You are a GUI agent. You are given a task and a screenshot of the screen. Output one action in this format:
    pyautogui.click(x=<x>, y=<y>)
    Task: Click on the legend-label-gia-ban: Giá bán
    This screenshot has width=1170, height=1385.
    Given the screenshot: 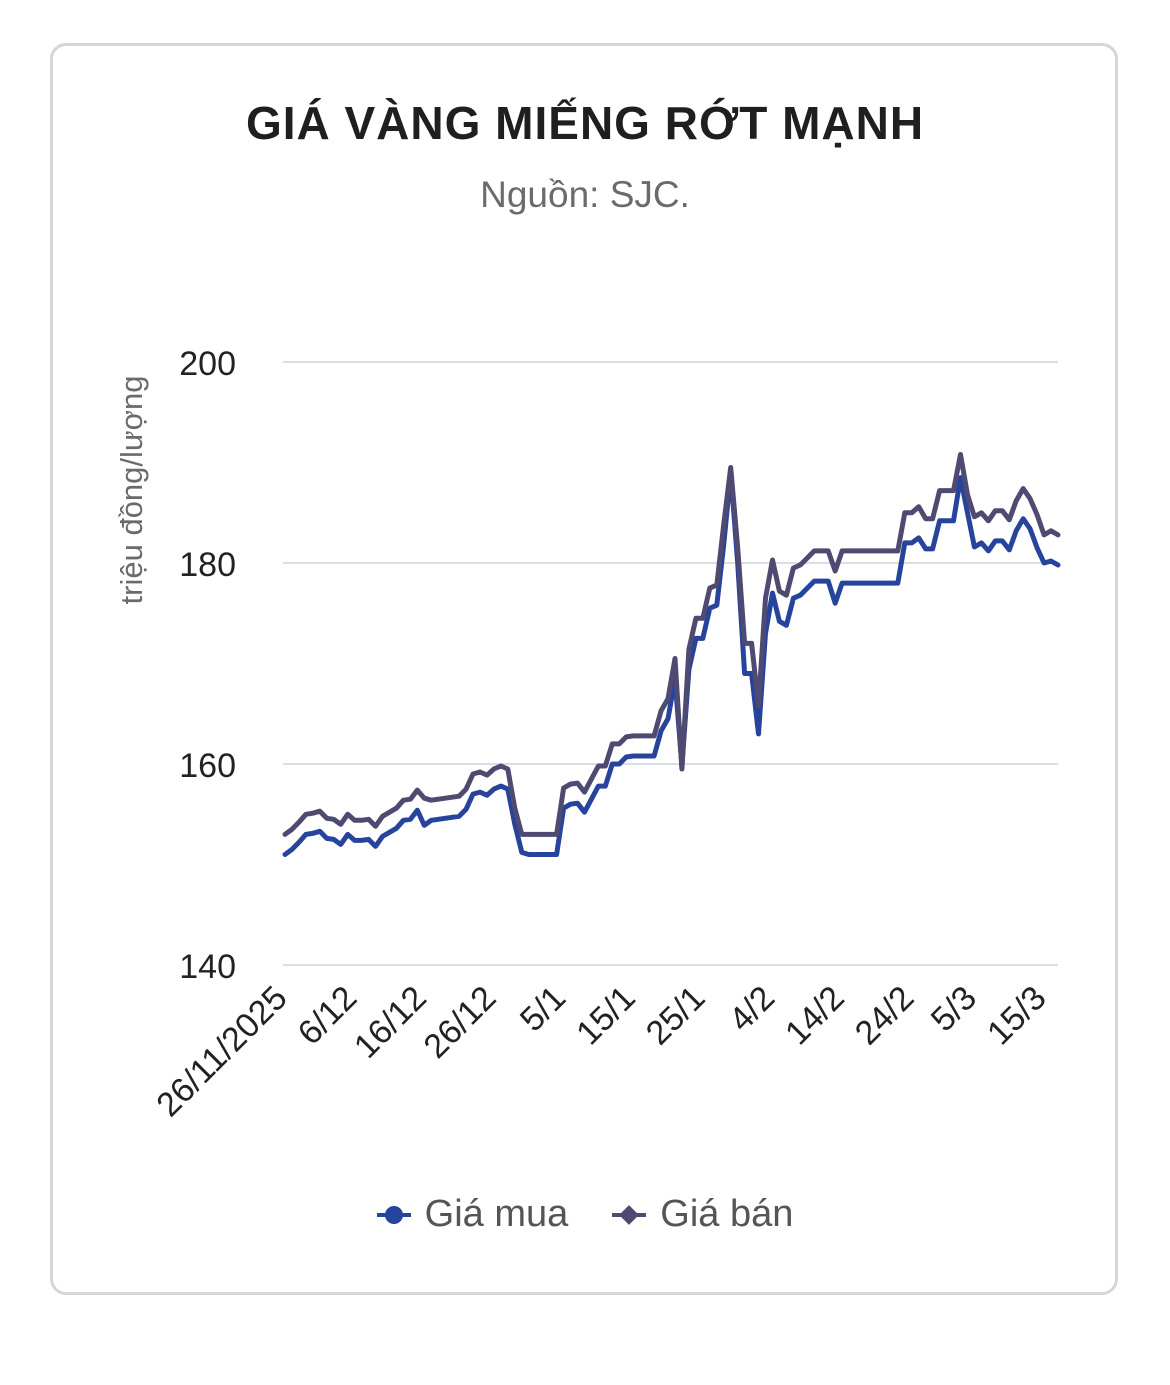 What is the action you would take?
    pyautogui.click(x=727, y=1214)
    